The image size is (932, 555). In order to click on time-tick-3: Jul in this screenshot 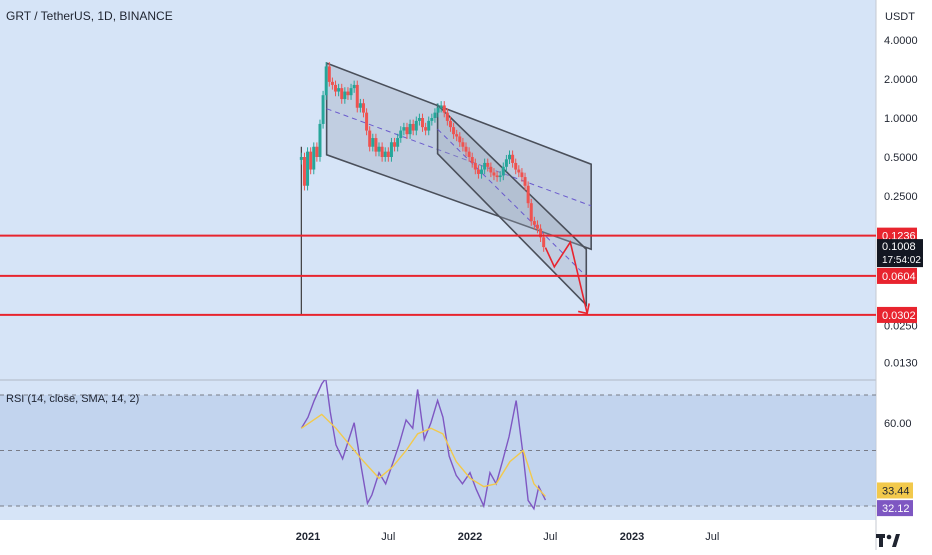, I will do `click(550, 537)`.